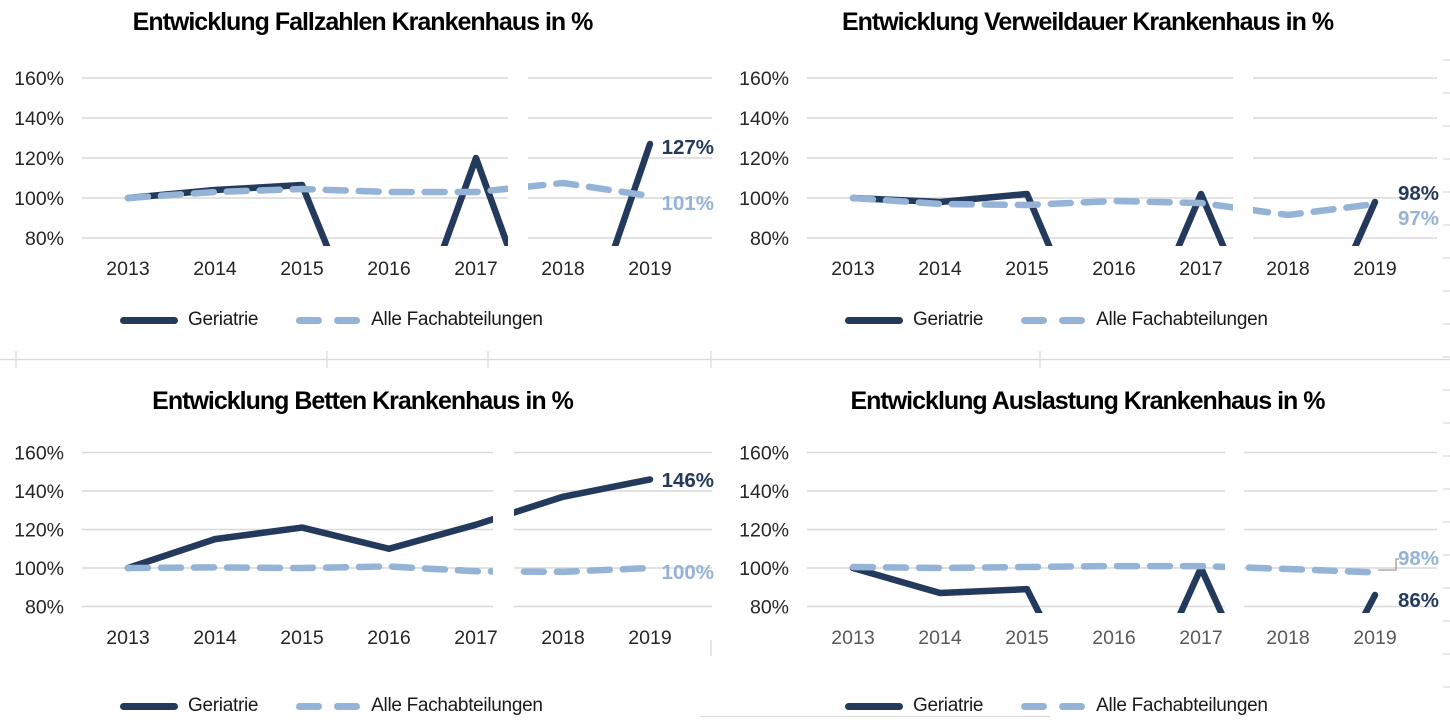  What do you see at coordinates (363, 401) in the screenshot?
I see `chart-title: Entwicklung Betten Krankenhaus in %` at bounding box center [363, 401].